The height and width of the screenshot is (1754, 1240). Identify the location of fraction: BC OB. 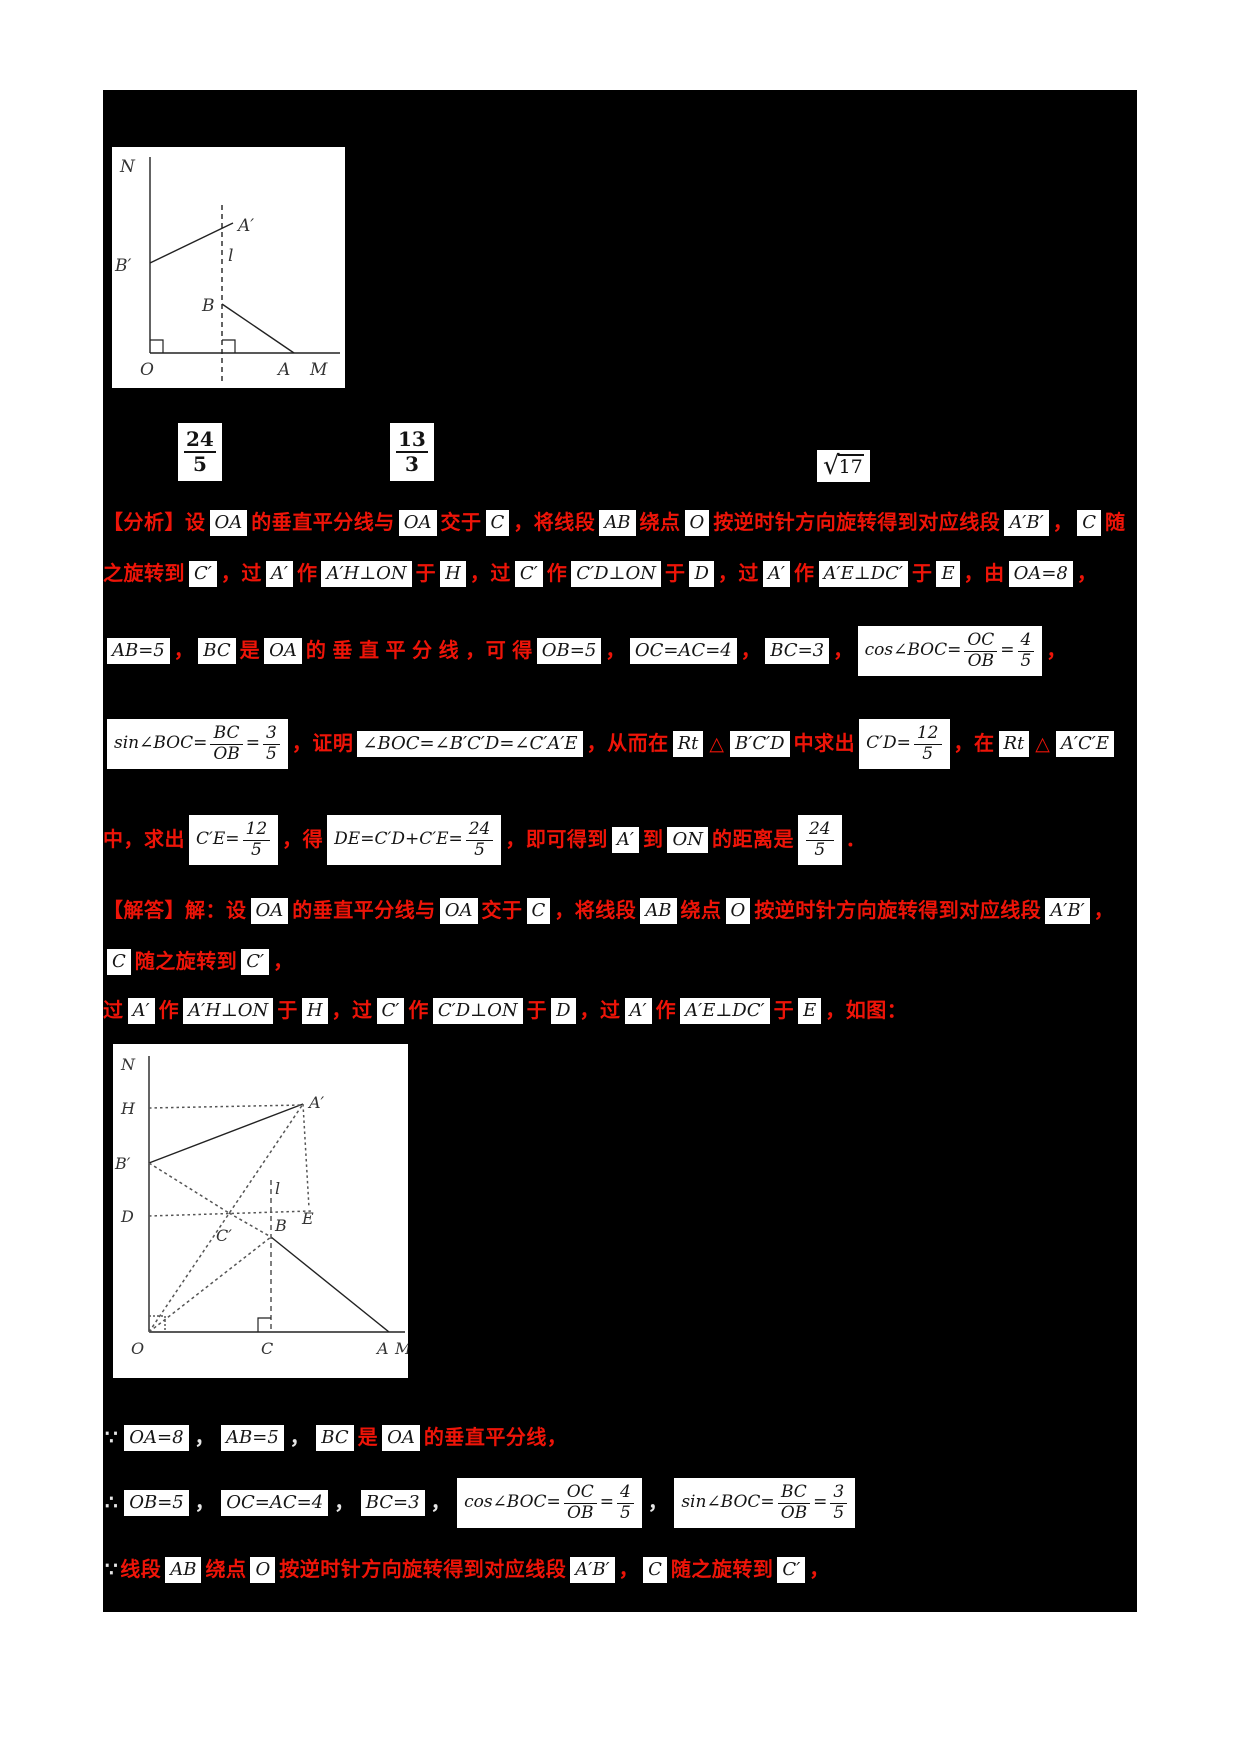
(226, 743).